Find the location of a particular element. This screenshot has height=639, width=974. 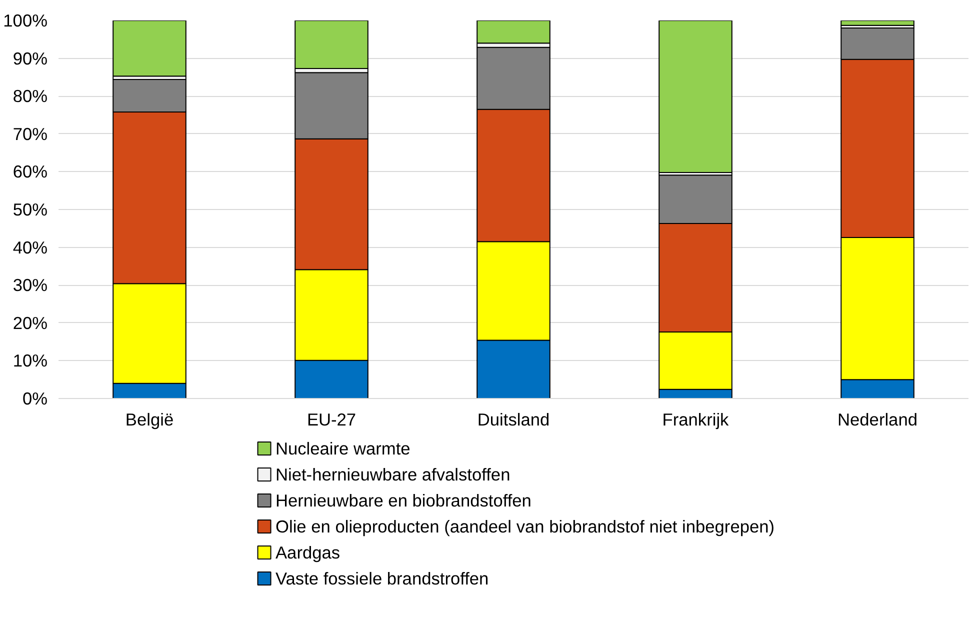

legend-label: Nucleaire warmte is located at coordinates (342, 448).